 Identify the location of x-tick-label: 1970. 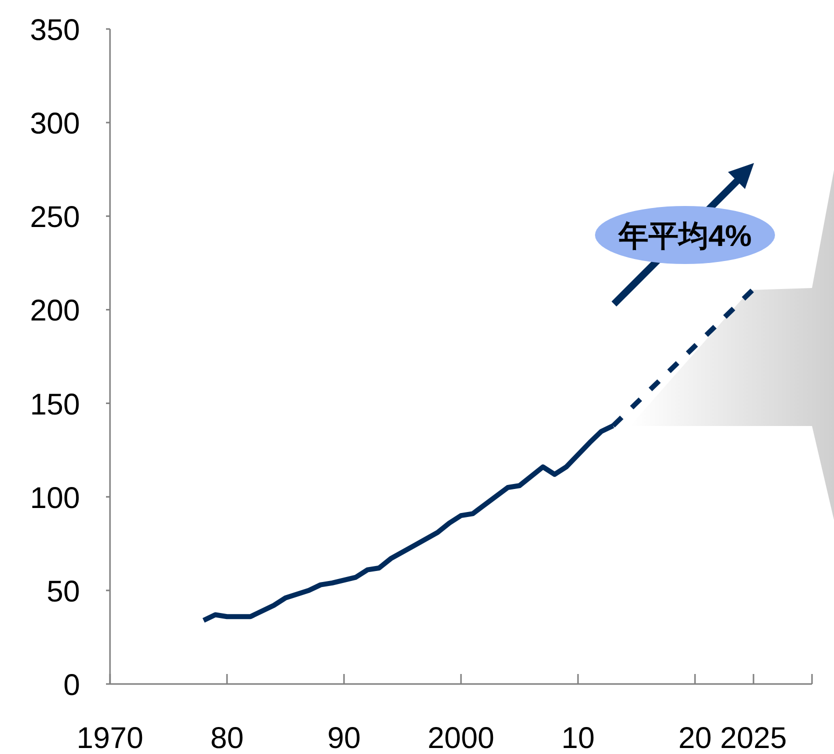
(110, 738).